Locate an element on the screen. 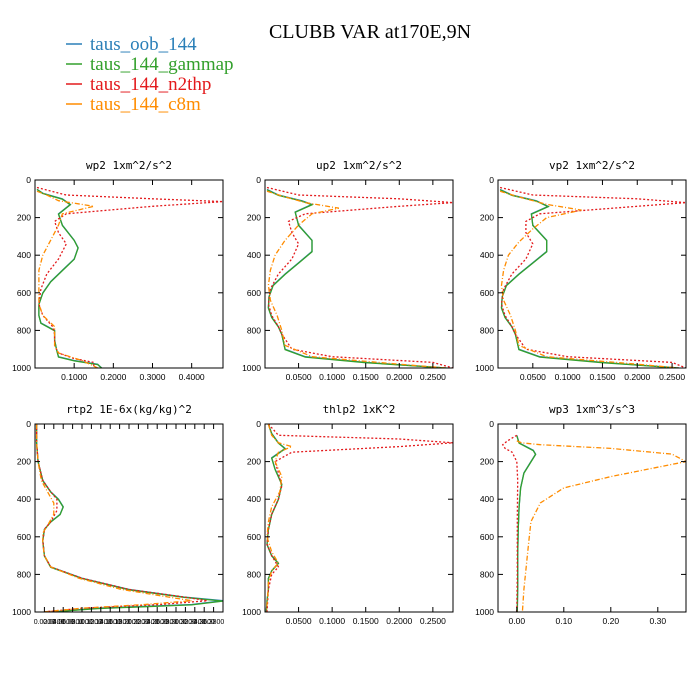 The image size is (700, 700). legend-label: taus_144_n2thp is located at coordinates (150, 84).